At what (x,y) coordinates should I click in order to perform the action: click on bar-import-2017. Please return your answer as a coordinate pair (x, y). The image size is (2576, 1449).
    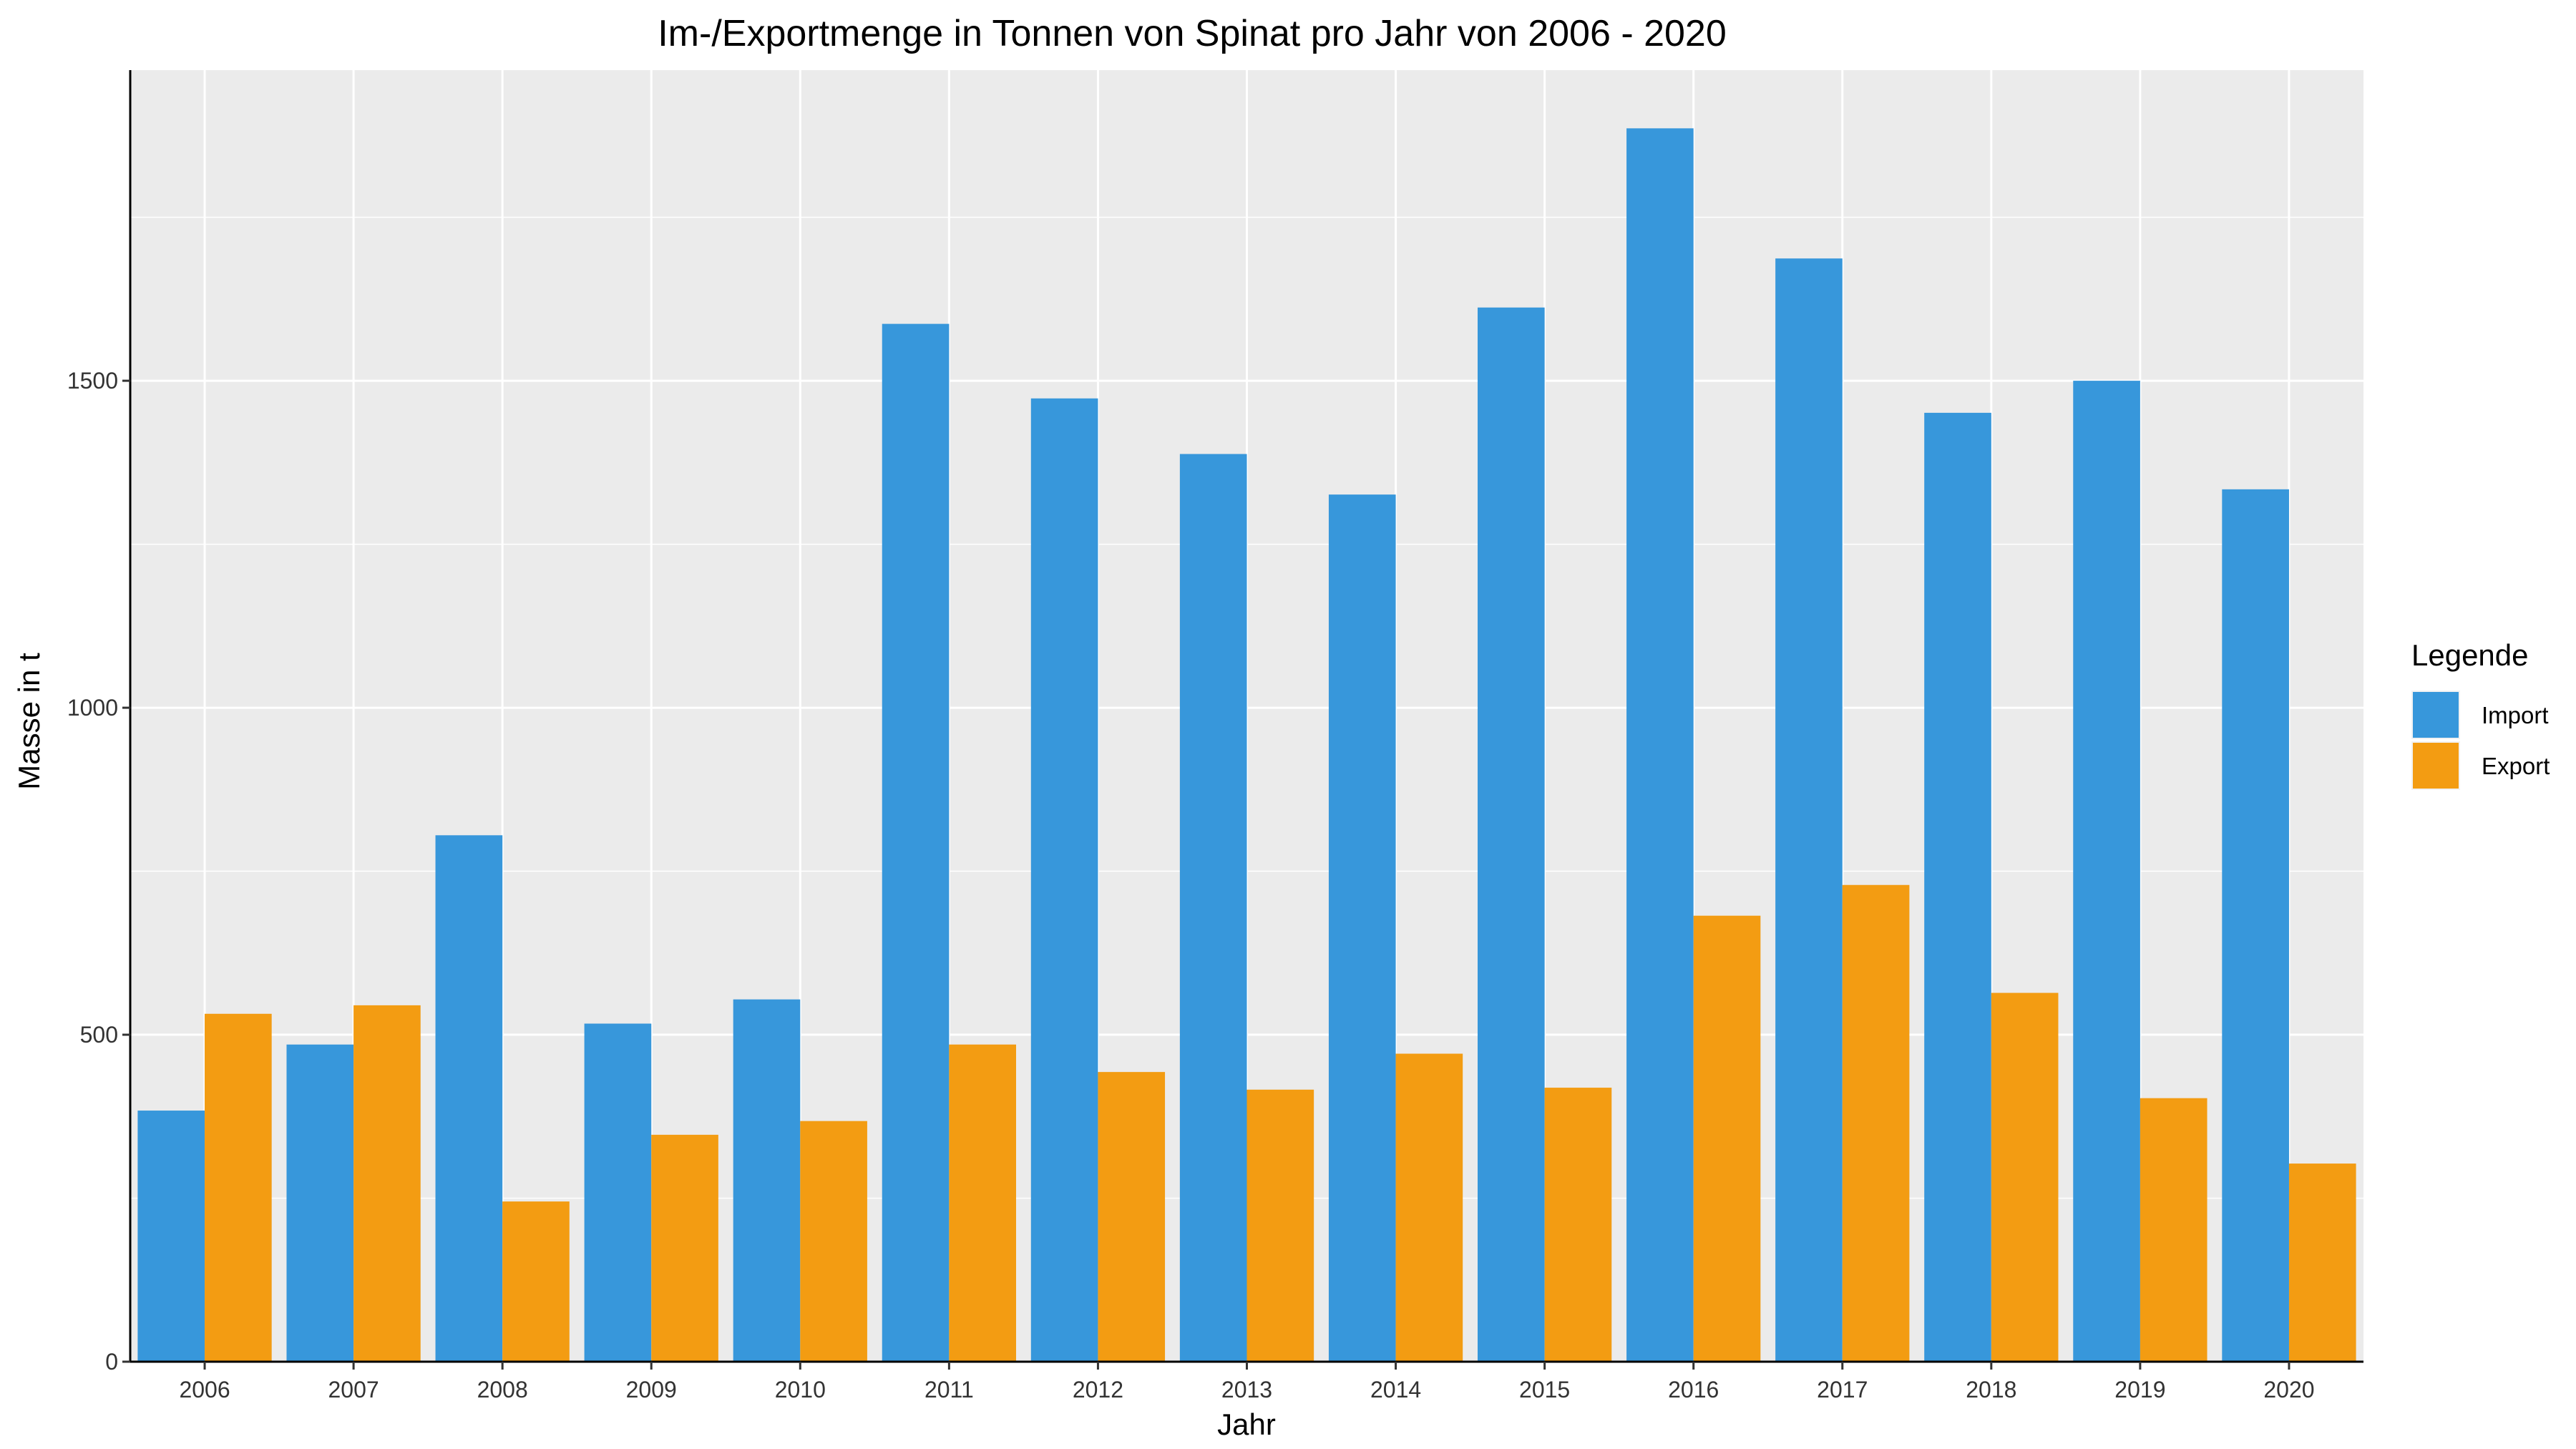
    Looking at the image, I should click on (1809, 810).